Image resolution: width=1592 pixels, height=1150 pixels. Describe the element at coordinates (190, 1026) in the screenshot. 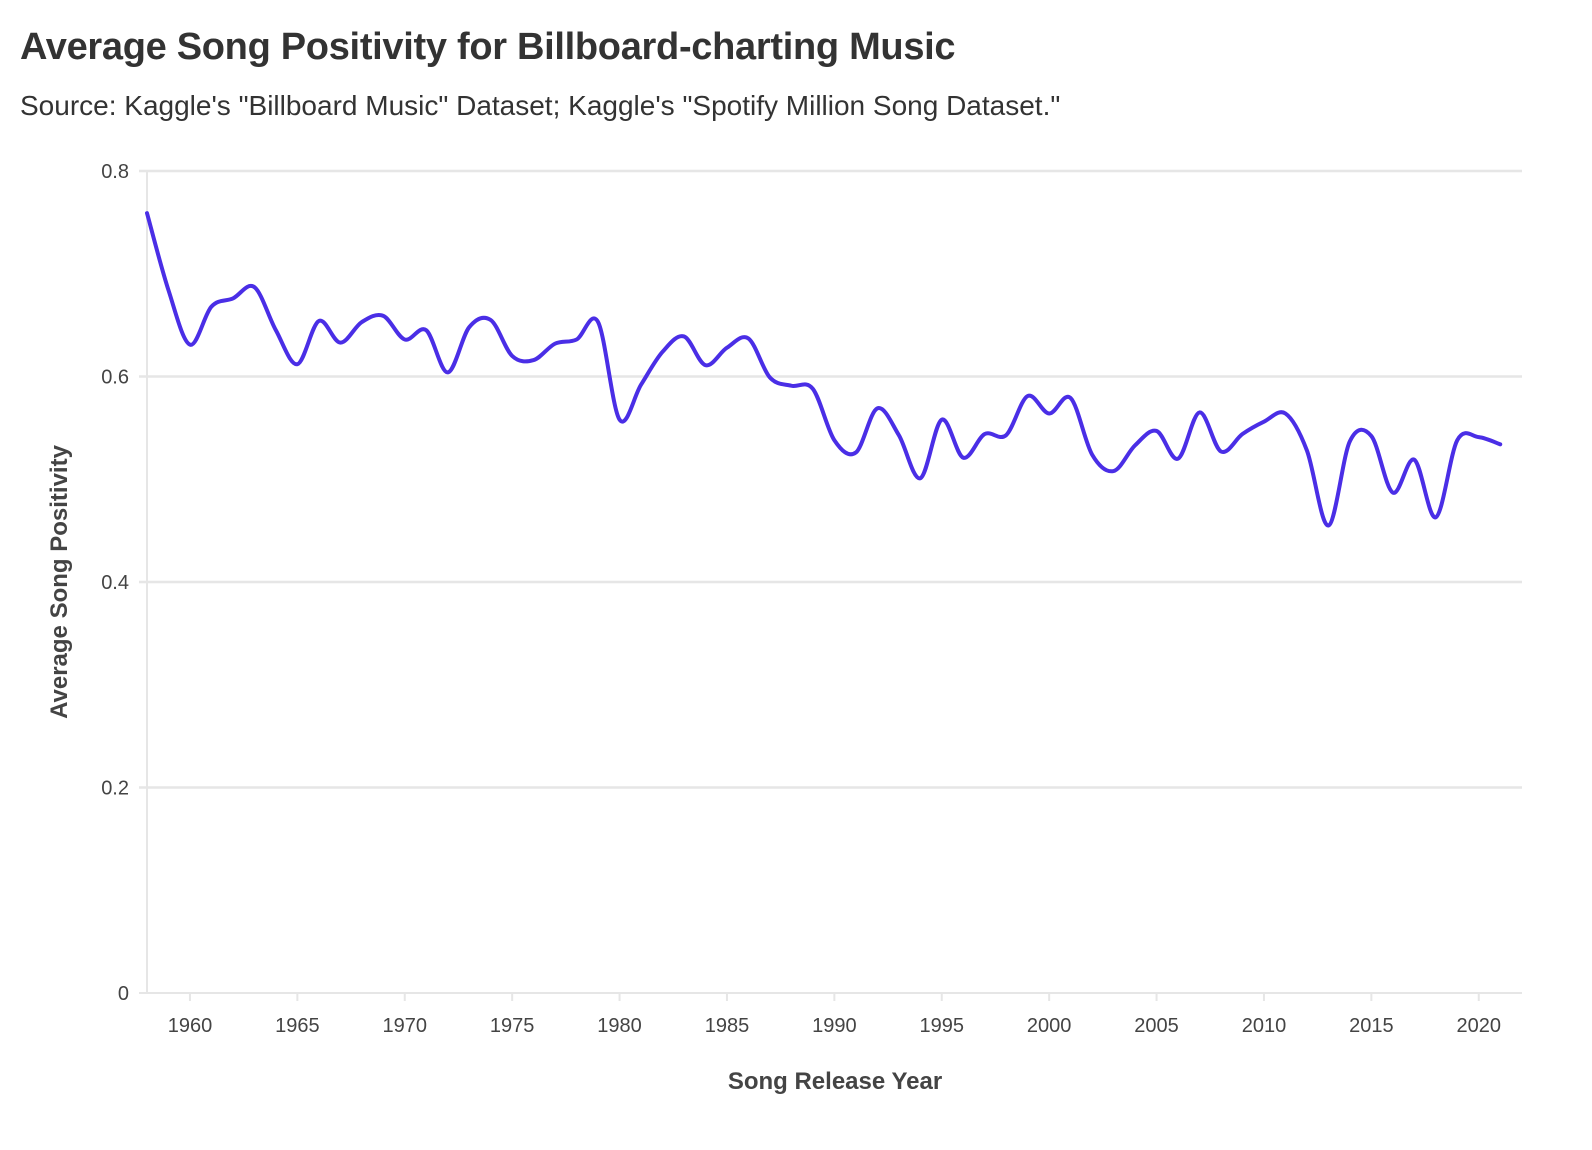

I see `x-tick-label: 1960` at that location.